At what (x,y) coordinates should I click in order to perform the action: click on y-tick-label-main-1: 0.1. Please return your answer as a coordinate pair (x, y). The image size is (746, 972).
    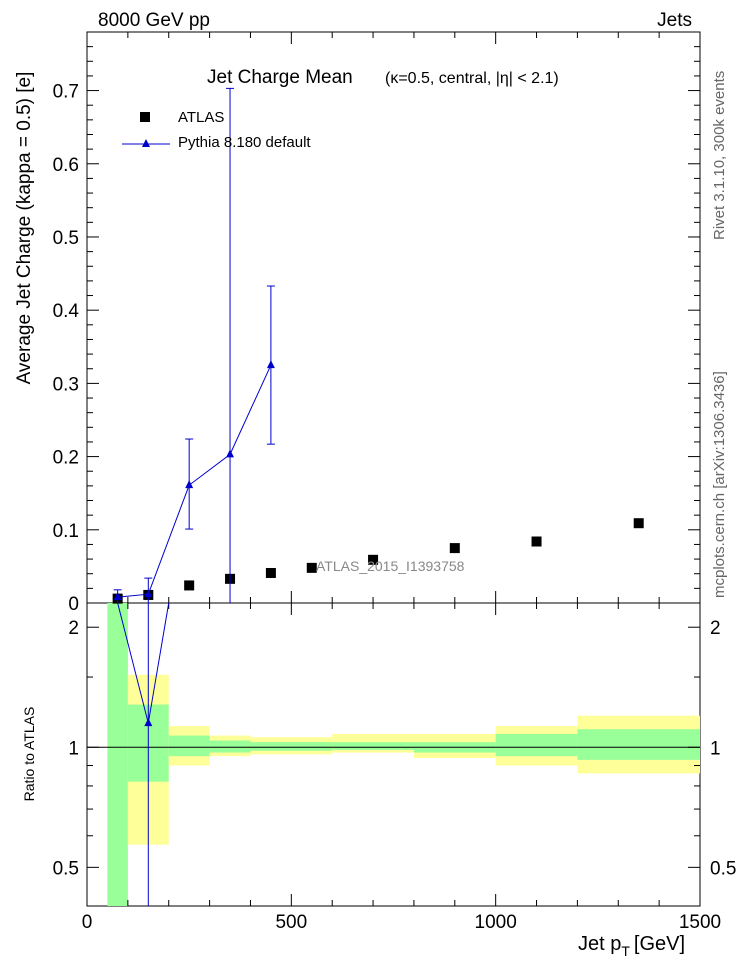
    Looking at the image, I should click on (66, 531).